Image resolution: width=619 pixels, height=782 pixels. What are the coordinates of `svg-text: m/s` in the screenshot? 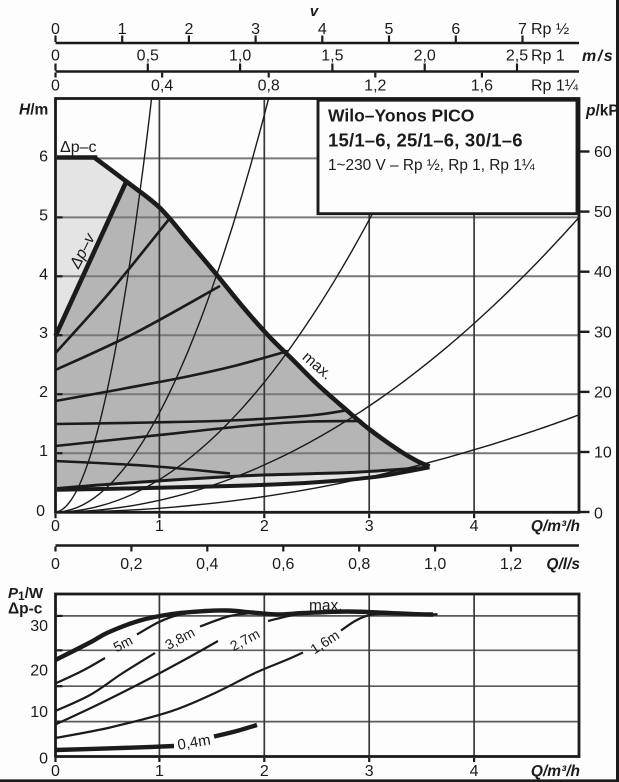 It's located at (597, 56).